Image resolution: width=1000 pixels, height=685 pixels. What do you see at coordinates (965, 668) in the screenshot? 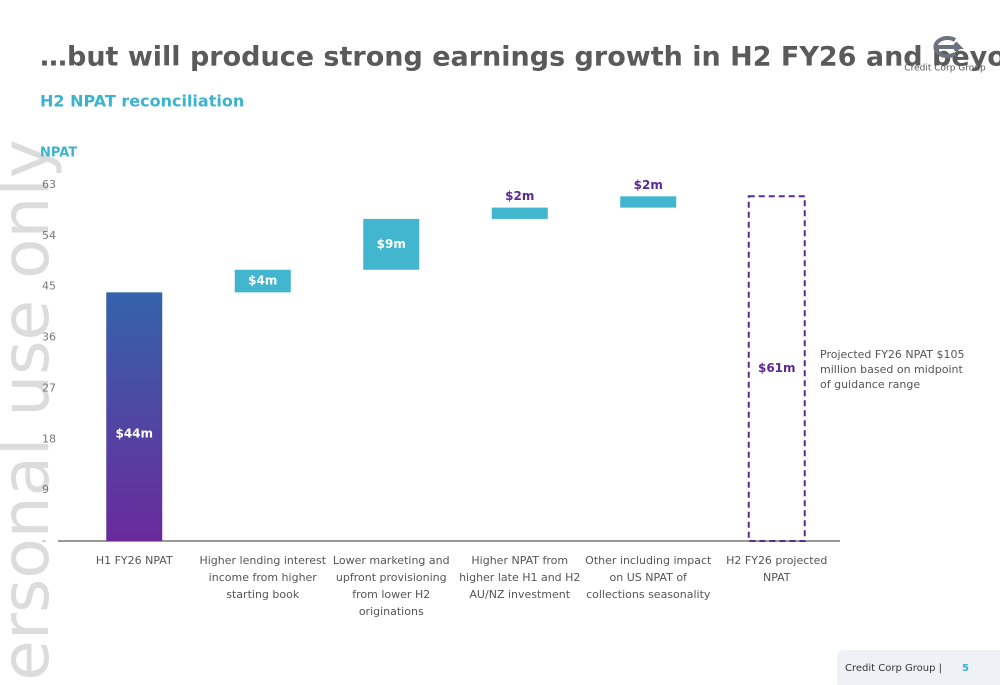
I see `page-number: 5` at bounding box center [965, 668].